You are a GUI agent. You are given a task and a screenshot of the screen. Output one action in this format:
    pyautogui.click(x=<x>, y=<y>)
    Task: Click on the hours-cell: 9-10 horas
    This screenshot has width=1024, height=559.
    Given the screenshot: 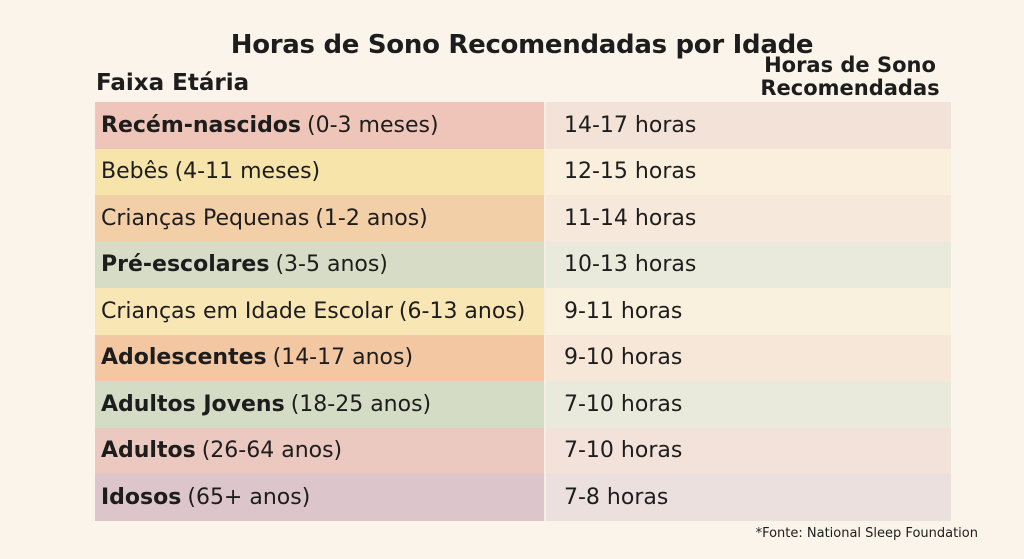 What is the action you would take?
    pyautogui.click(x=748, y=357)
    